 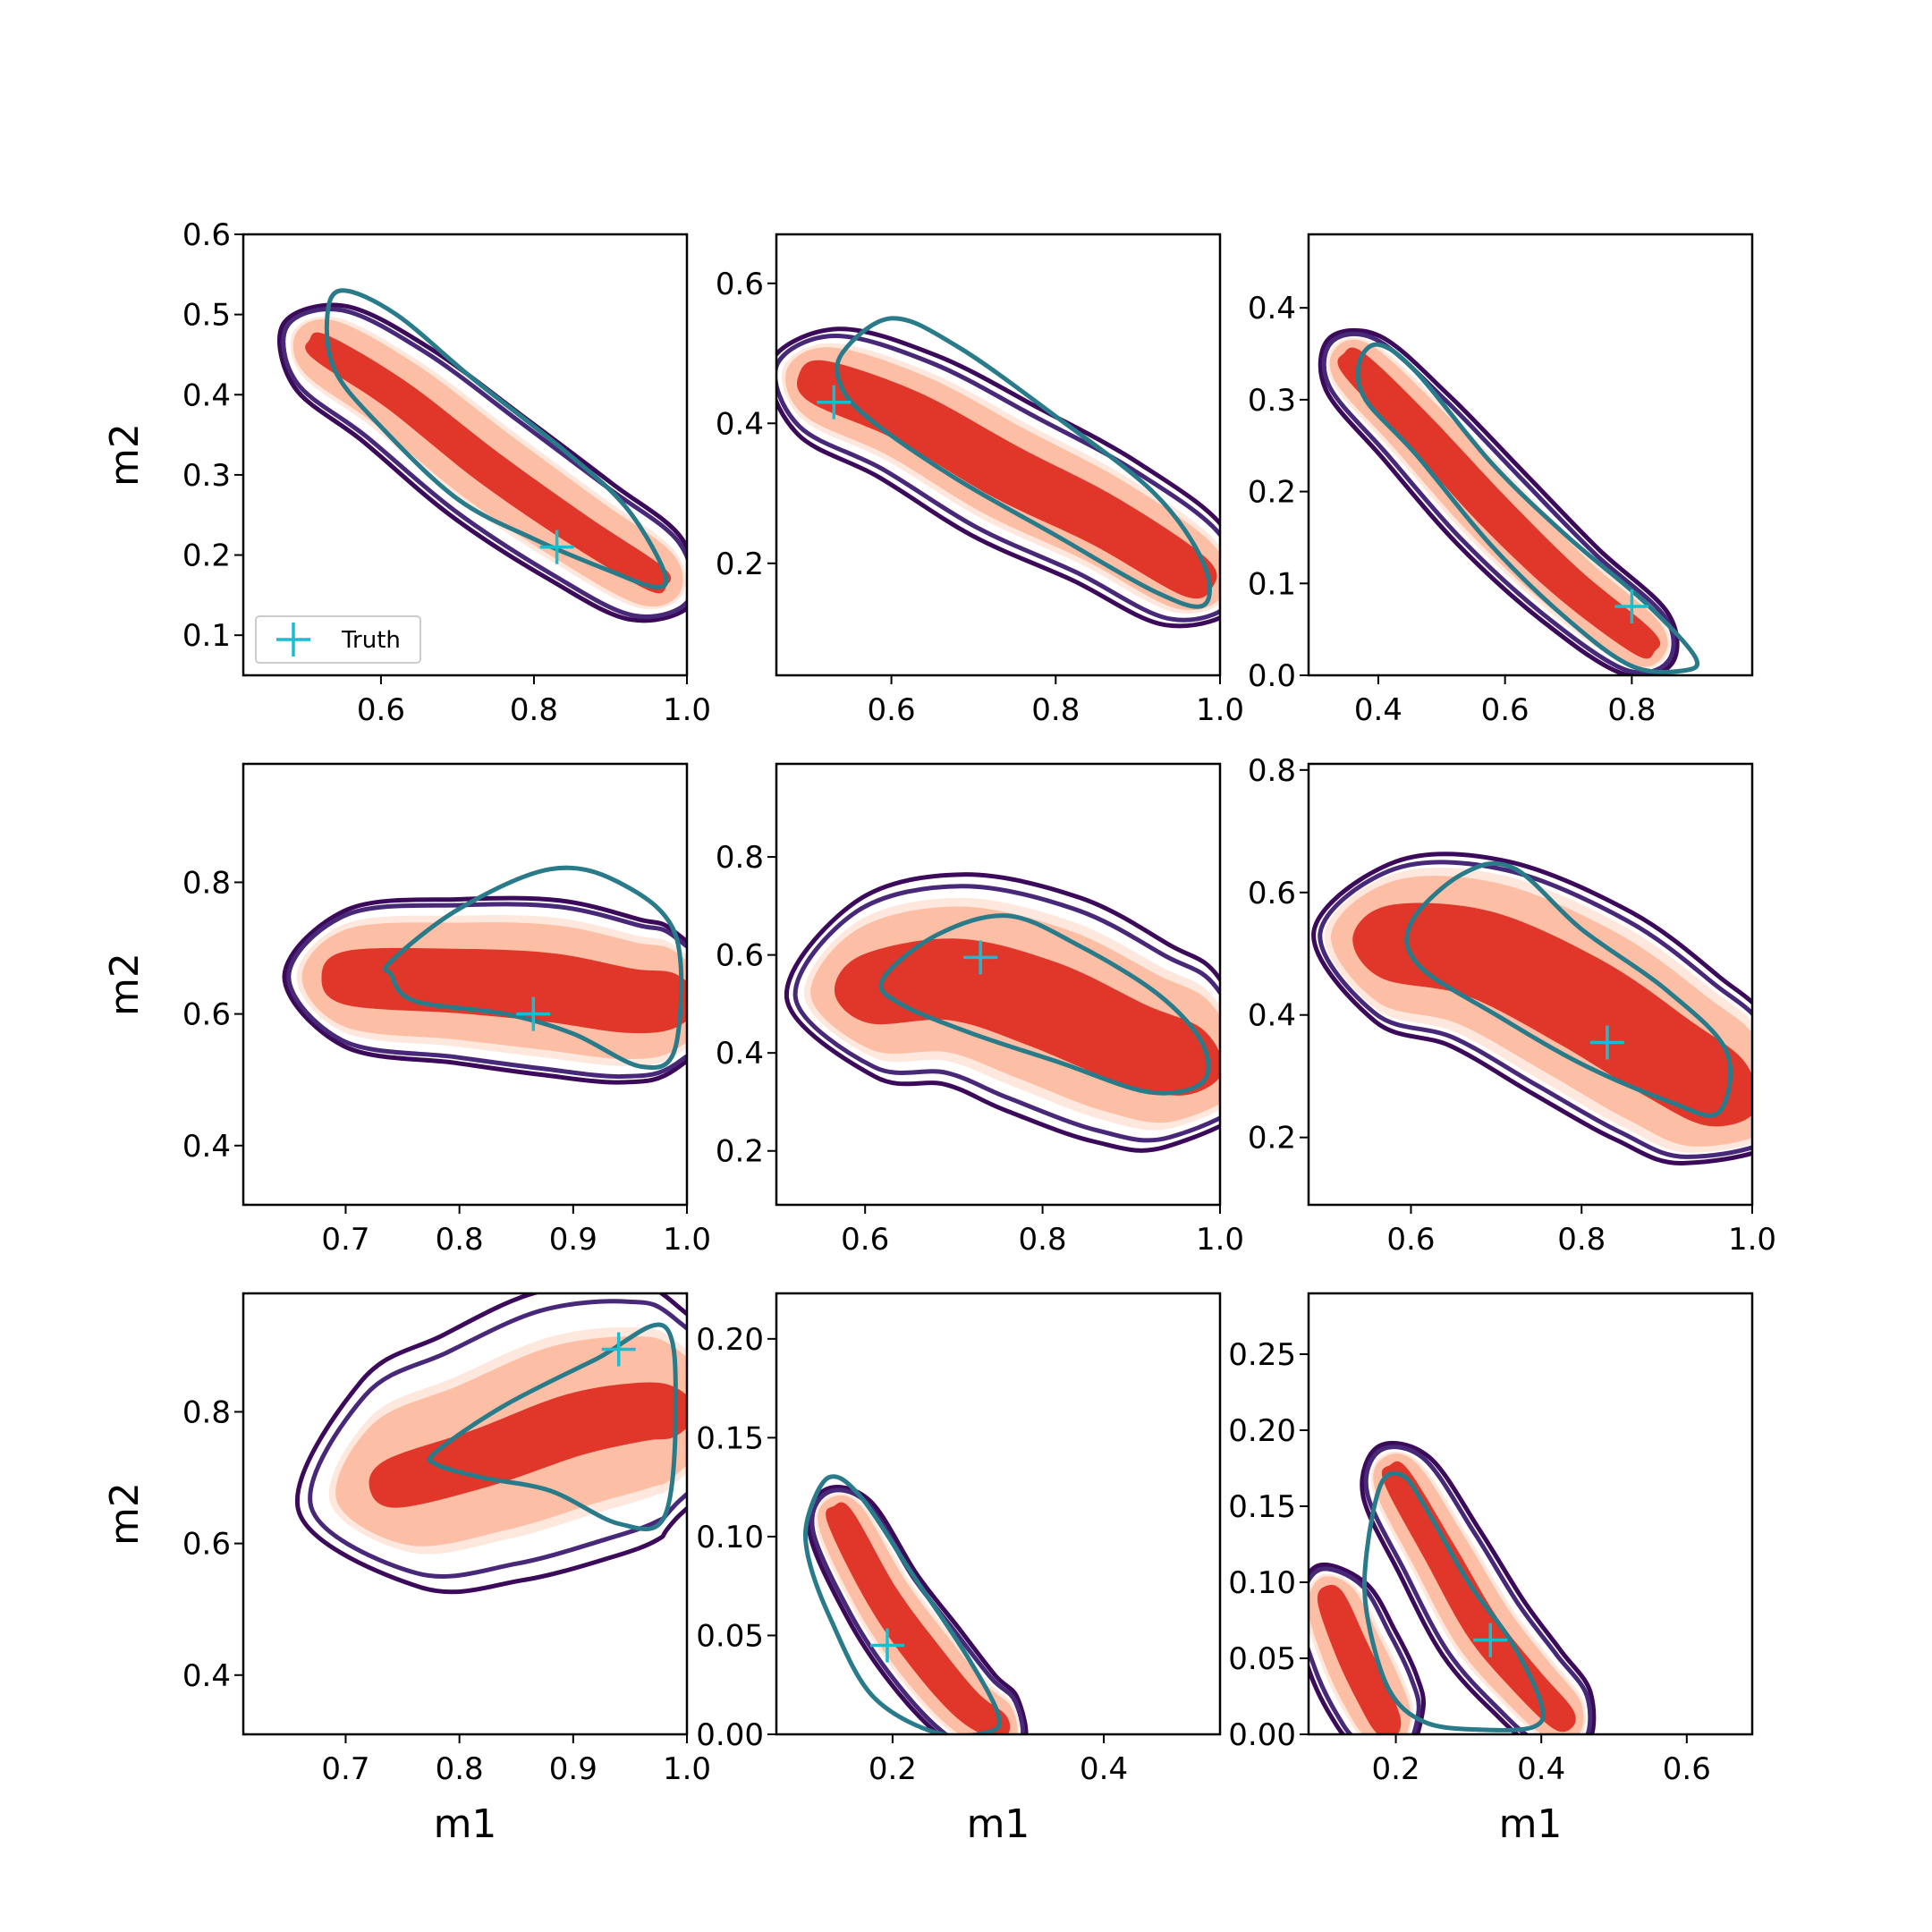 I want to click on panel-2-plot-area, so click(x=1509, y=501).